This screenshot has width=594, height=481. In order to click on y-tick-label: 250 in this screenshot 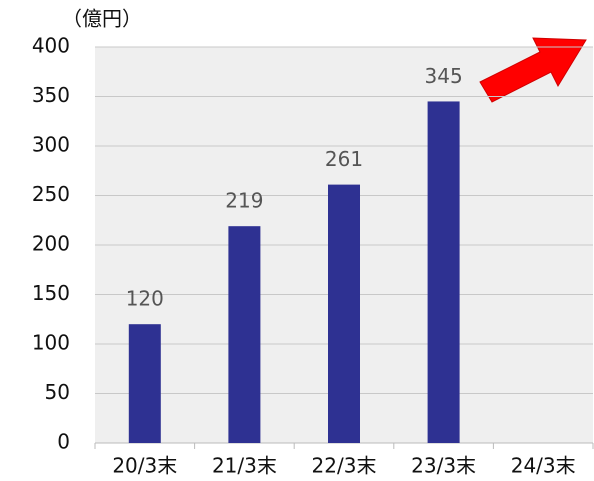, I will do `click(51, 194)`.